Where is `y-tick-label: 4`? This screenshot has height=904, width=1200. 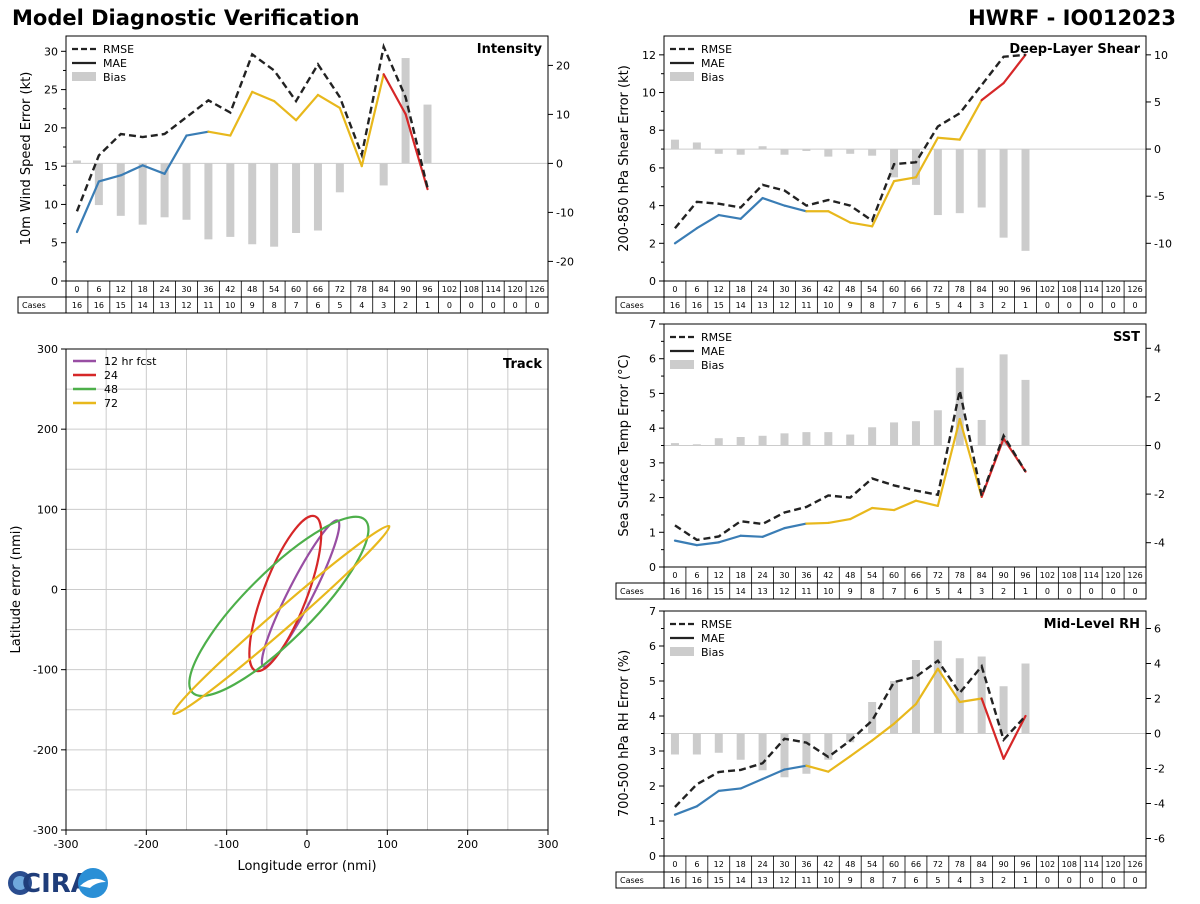 y-tick-label: 4 is located at coordinates (652, 428).